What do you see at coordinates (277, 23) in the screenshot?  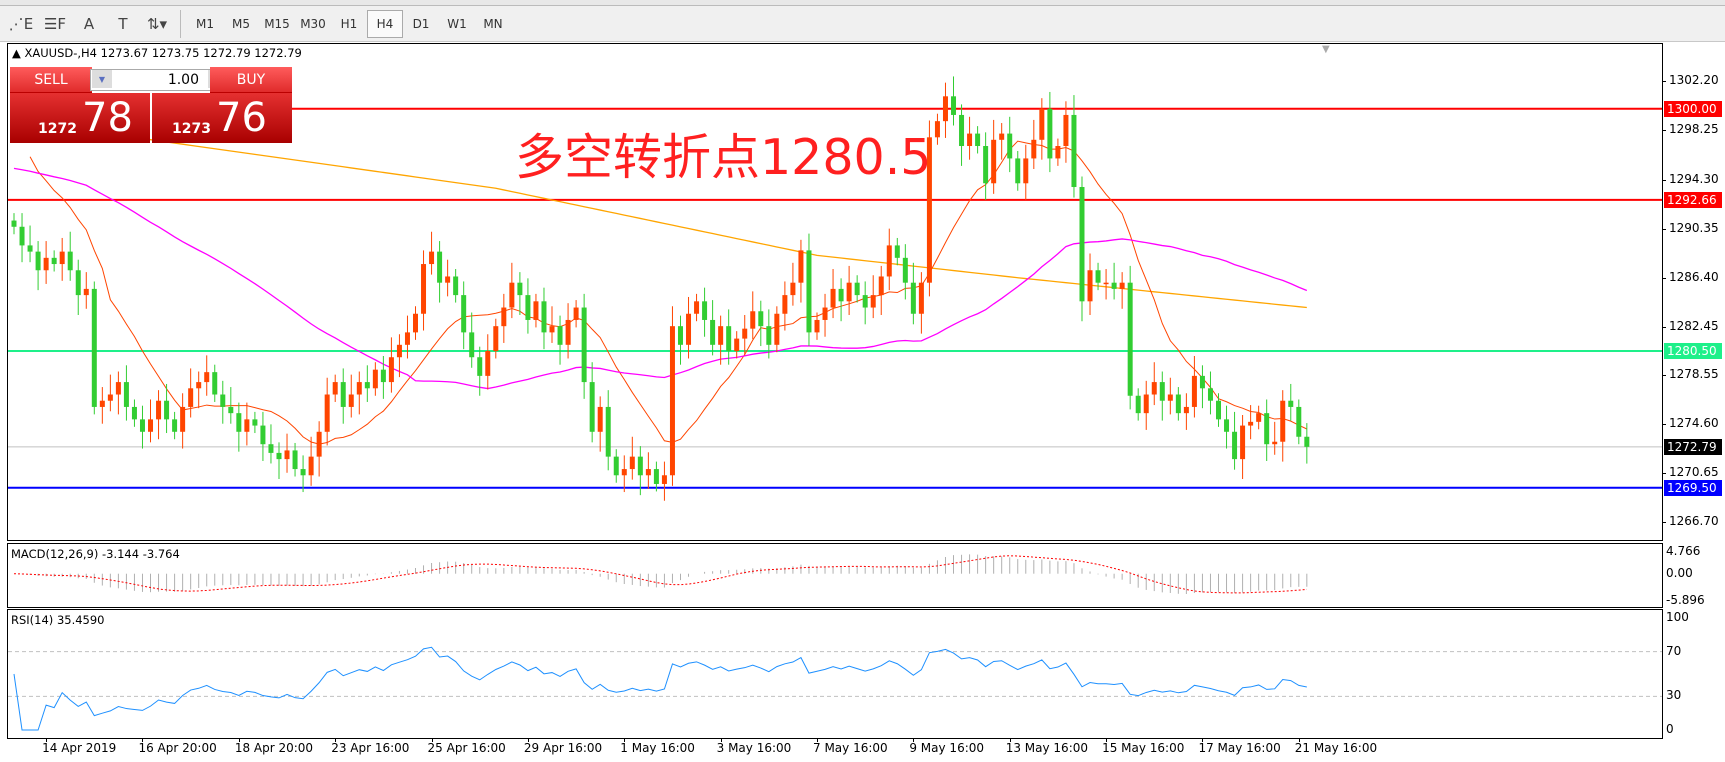 I see `timeframe-m15: M15` at bounding box center [277, 23].